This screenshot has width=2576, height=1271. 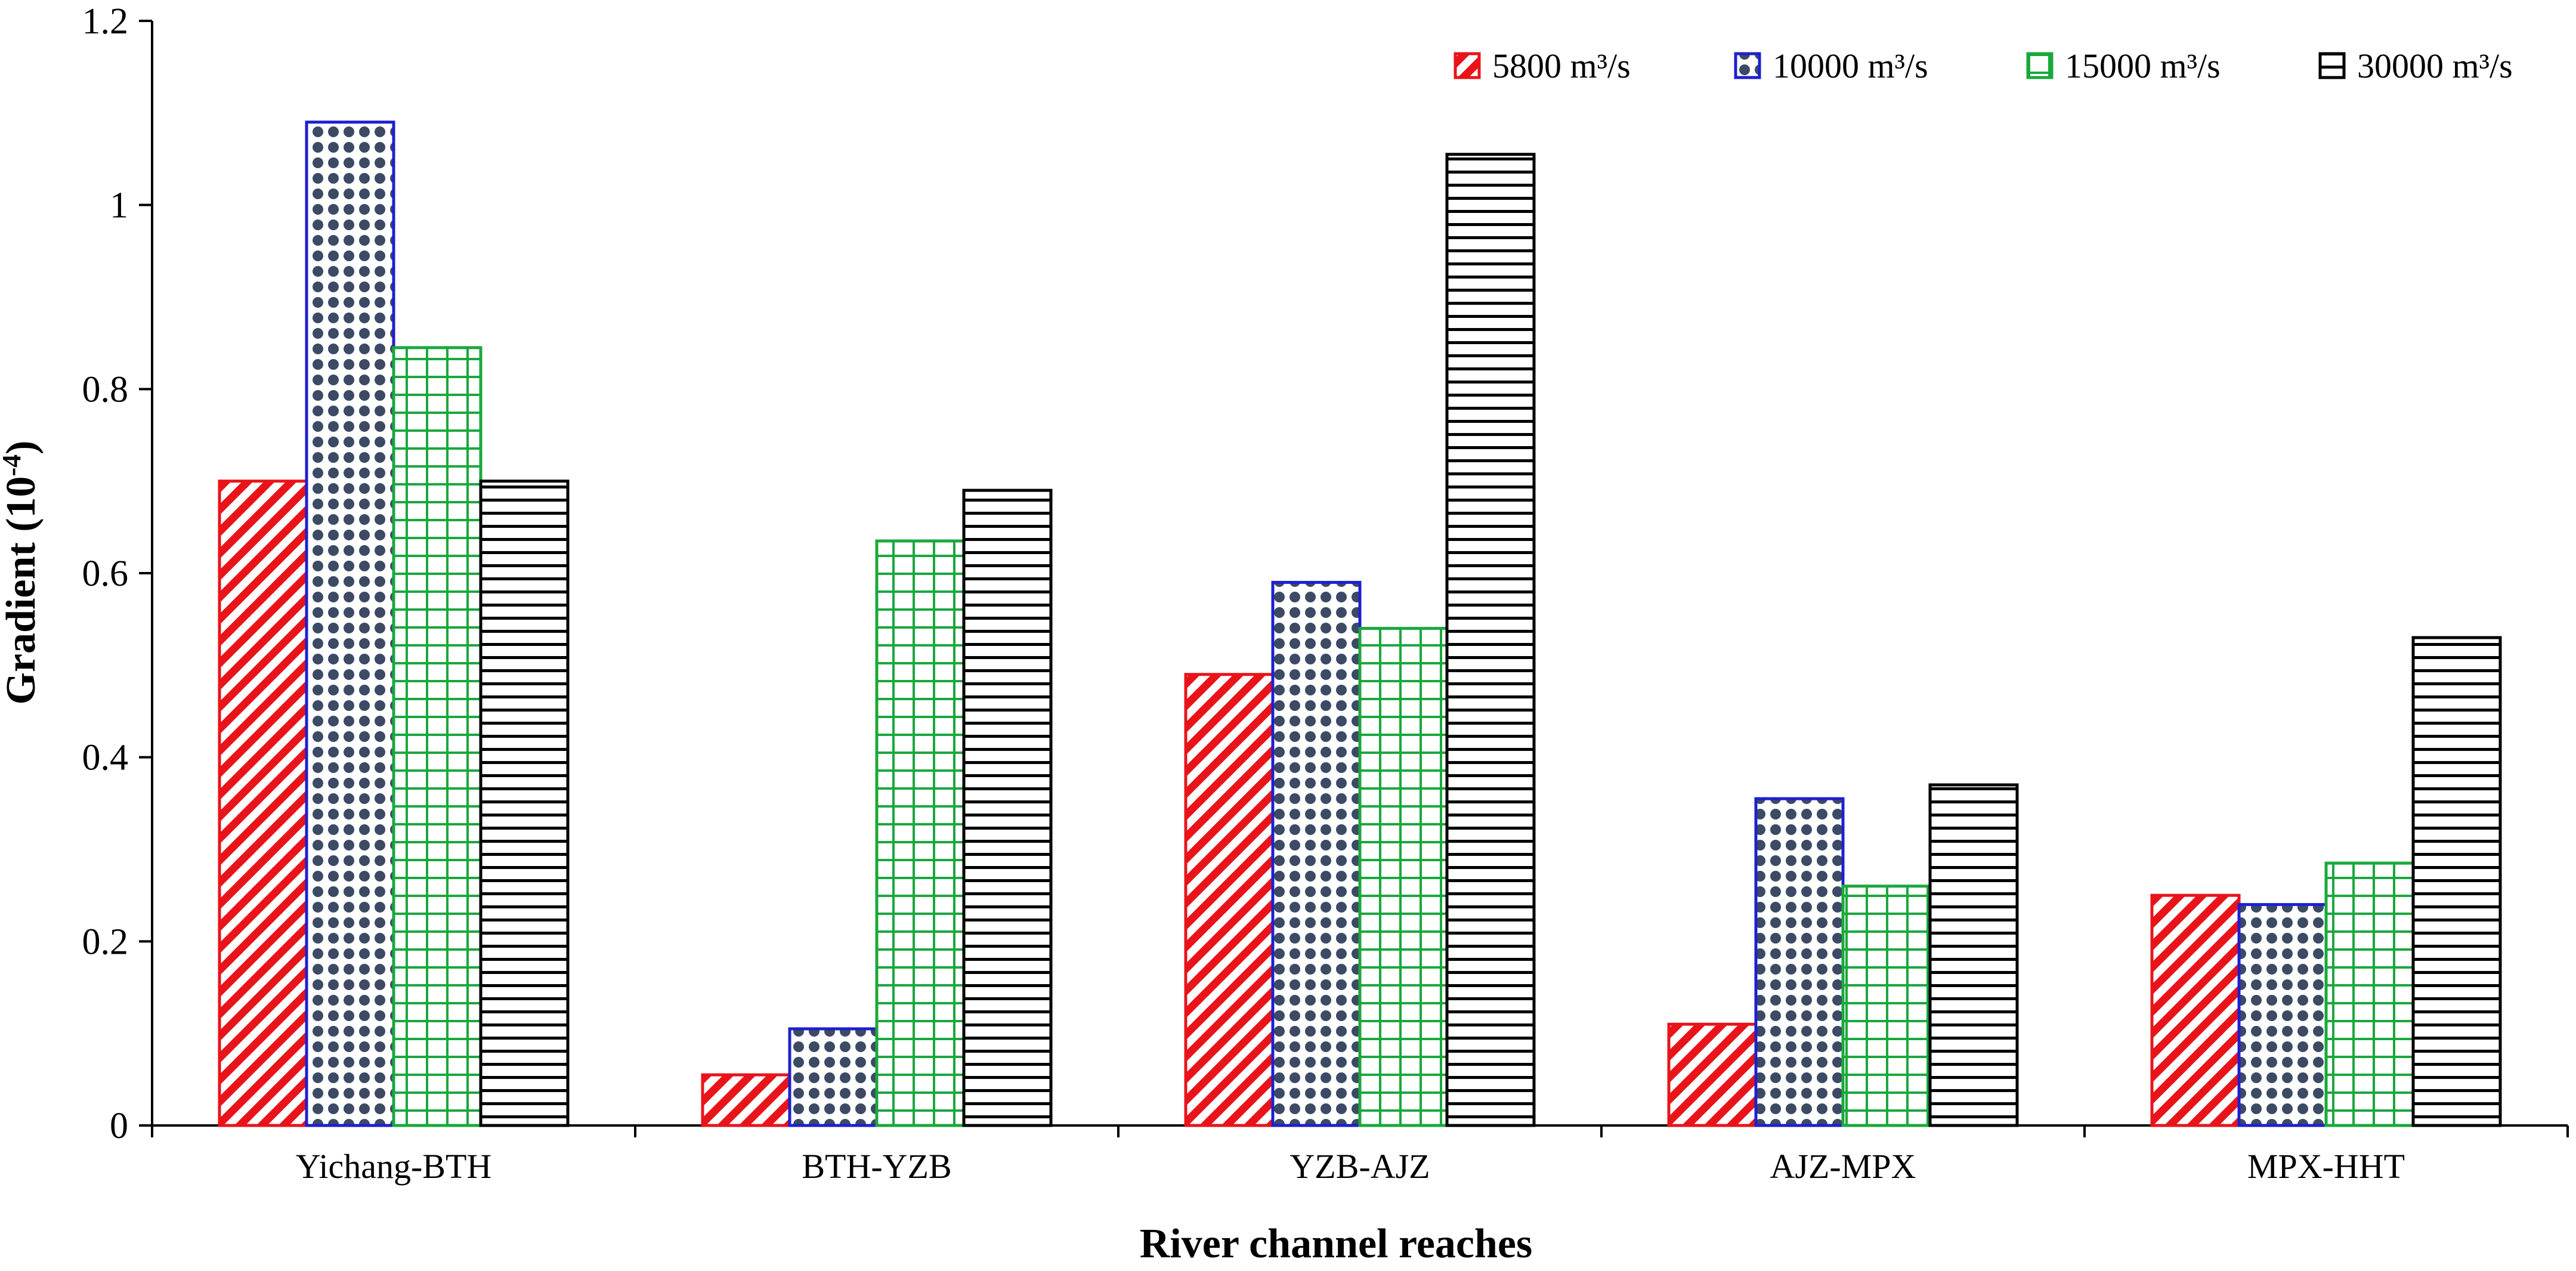 I want to click on y-tick-label: 1.2, so click(x=105, y=21).